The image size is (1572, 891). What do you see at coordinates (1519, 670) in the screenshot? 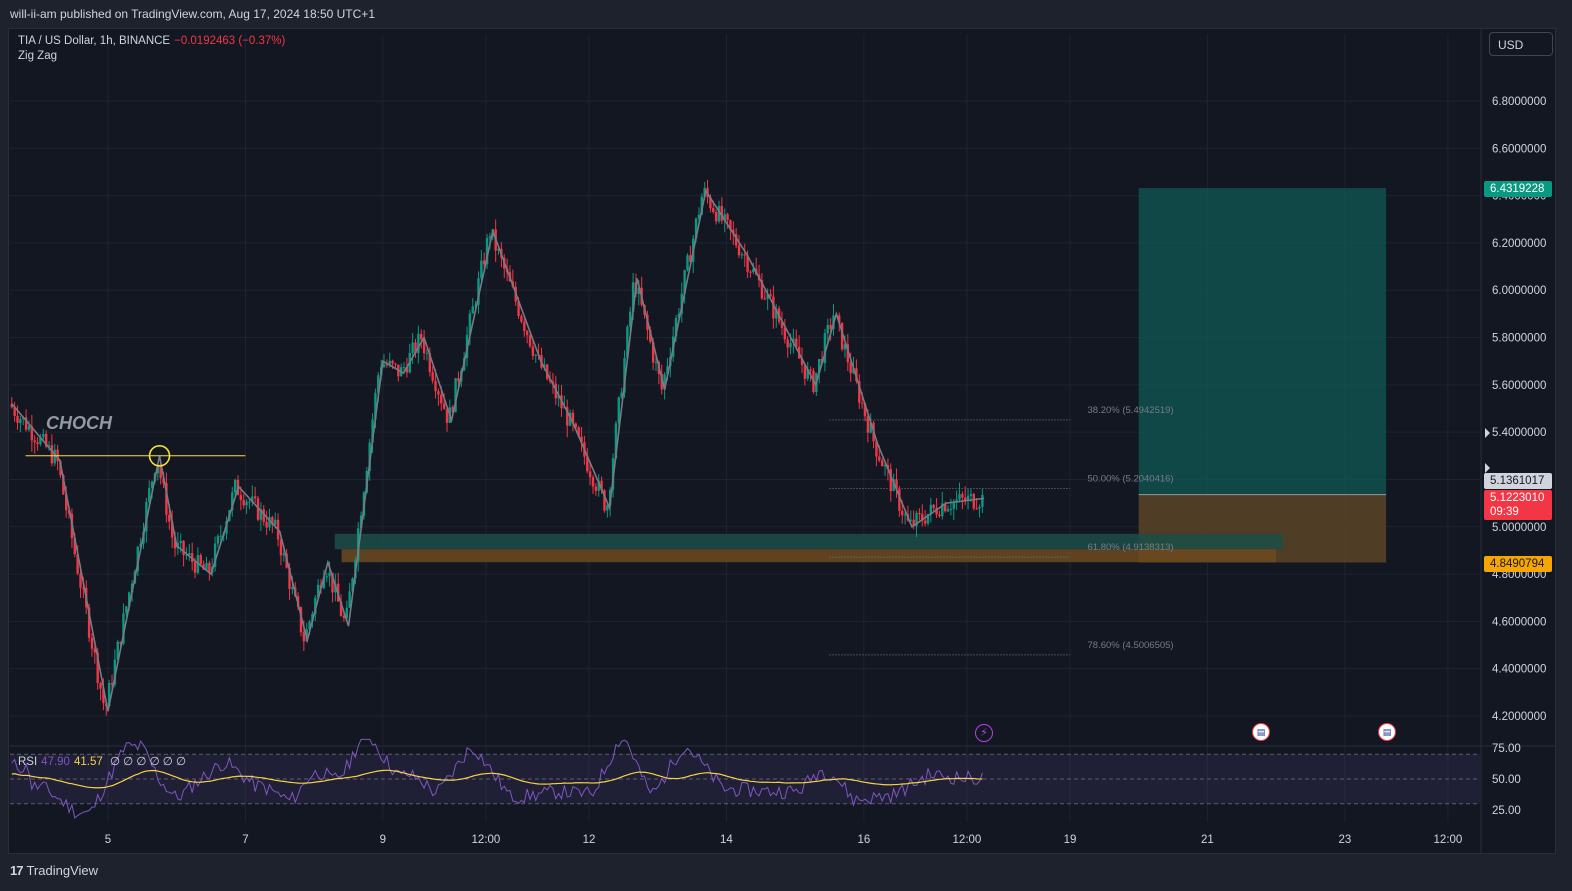
I see `y-axis-tick-label: 4.4000000` at bounding box center [1519, 670].